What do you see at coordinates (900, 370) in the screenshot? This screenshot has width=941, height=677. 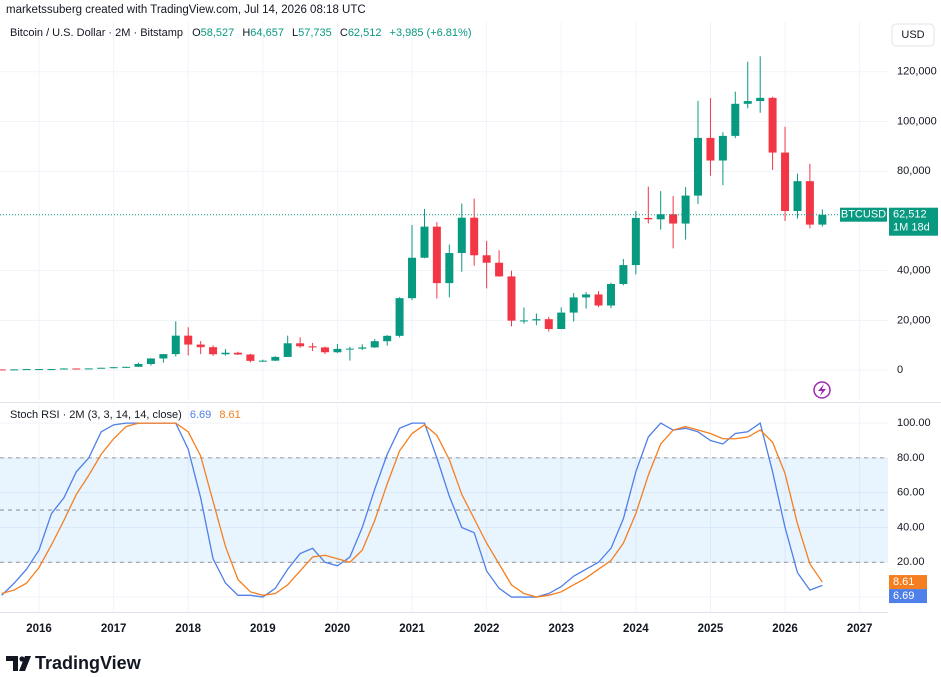 I see `y-tick-label: 0` at bounding box center [900, 370].